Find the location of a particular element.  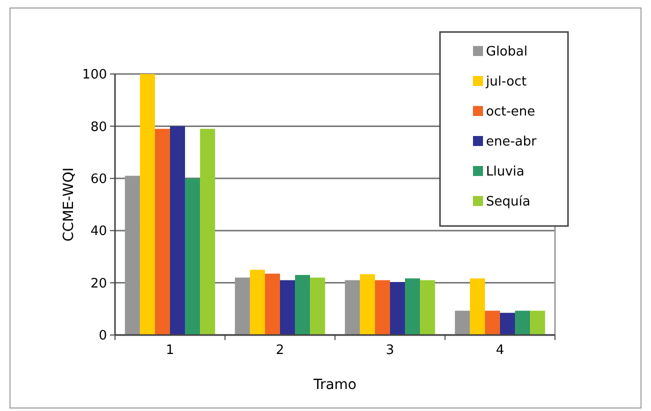

legend-label: jul-oct is located at coordinates (506, 82).